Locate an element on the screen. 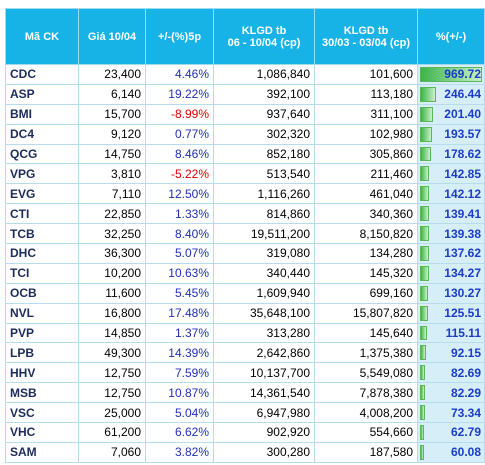 The width and height of the screenshot is (485, 465). row: CTI 22,850 1.33% 814,860 340,360 139.41 is located at coordinates (245, 214).